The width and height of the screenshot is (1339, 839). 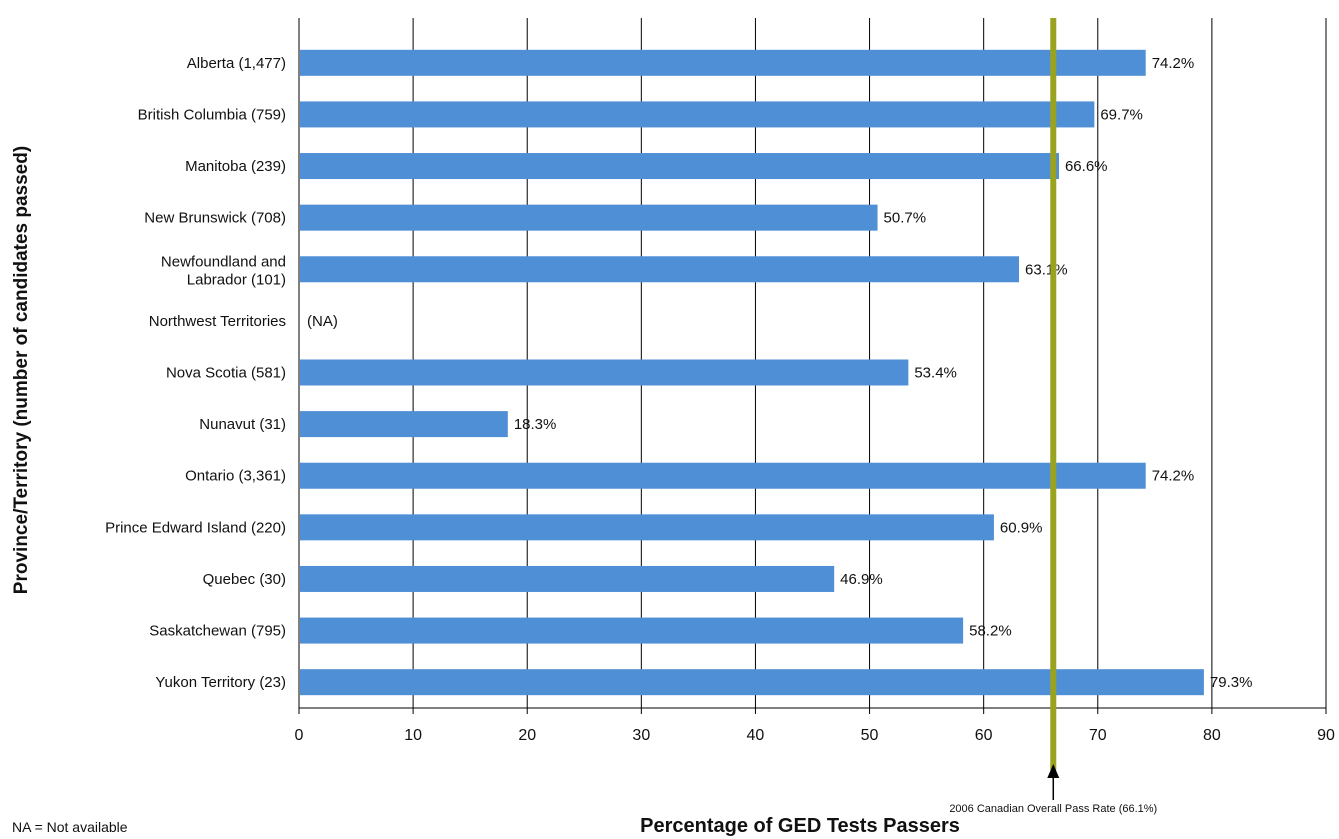 What do you see at coordinates (1046, 269) in the screenshot?
I see `value-label: 63.1%` at bounding box center [1046, 269].